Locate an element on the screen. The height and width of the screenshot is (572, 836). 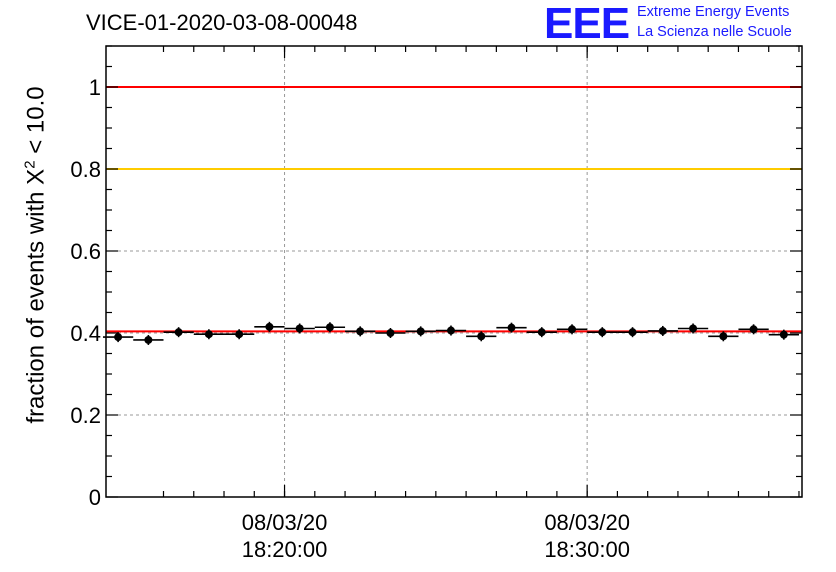
logo-line-2: La Scienza nelle Scuole is located at coordinates (714, 32).